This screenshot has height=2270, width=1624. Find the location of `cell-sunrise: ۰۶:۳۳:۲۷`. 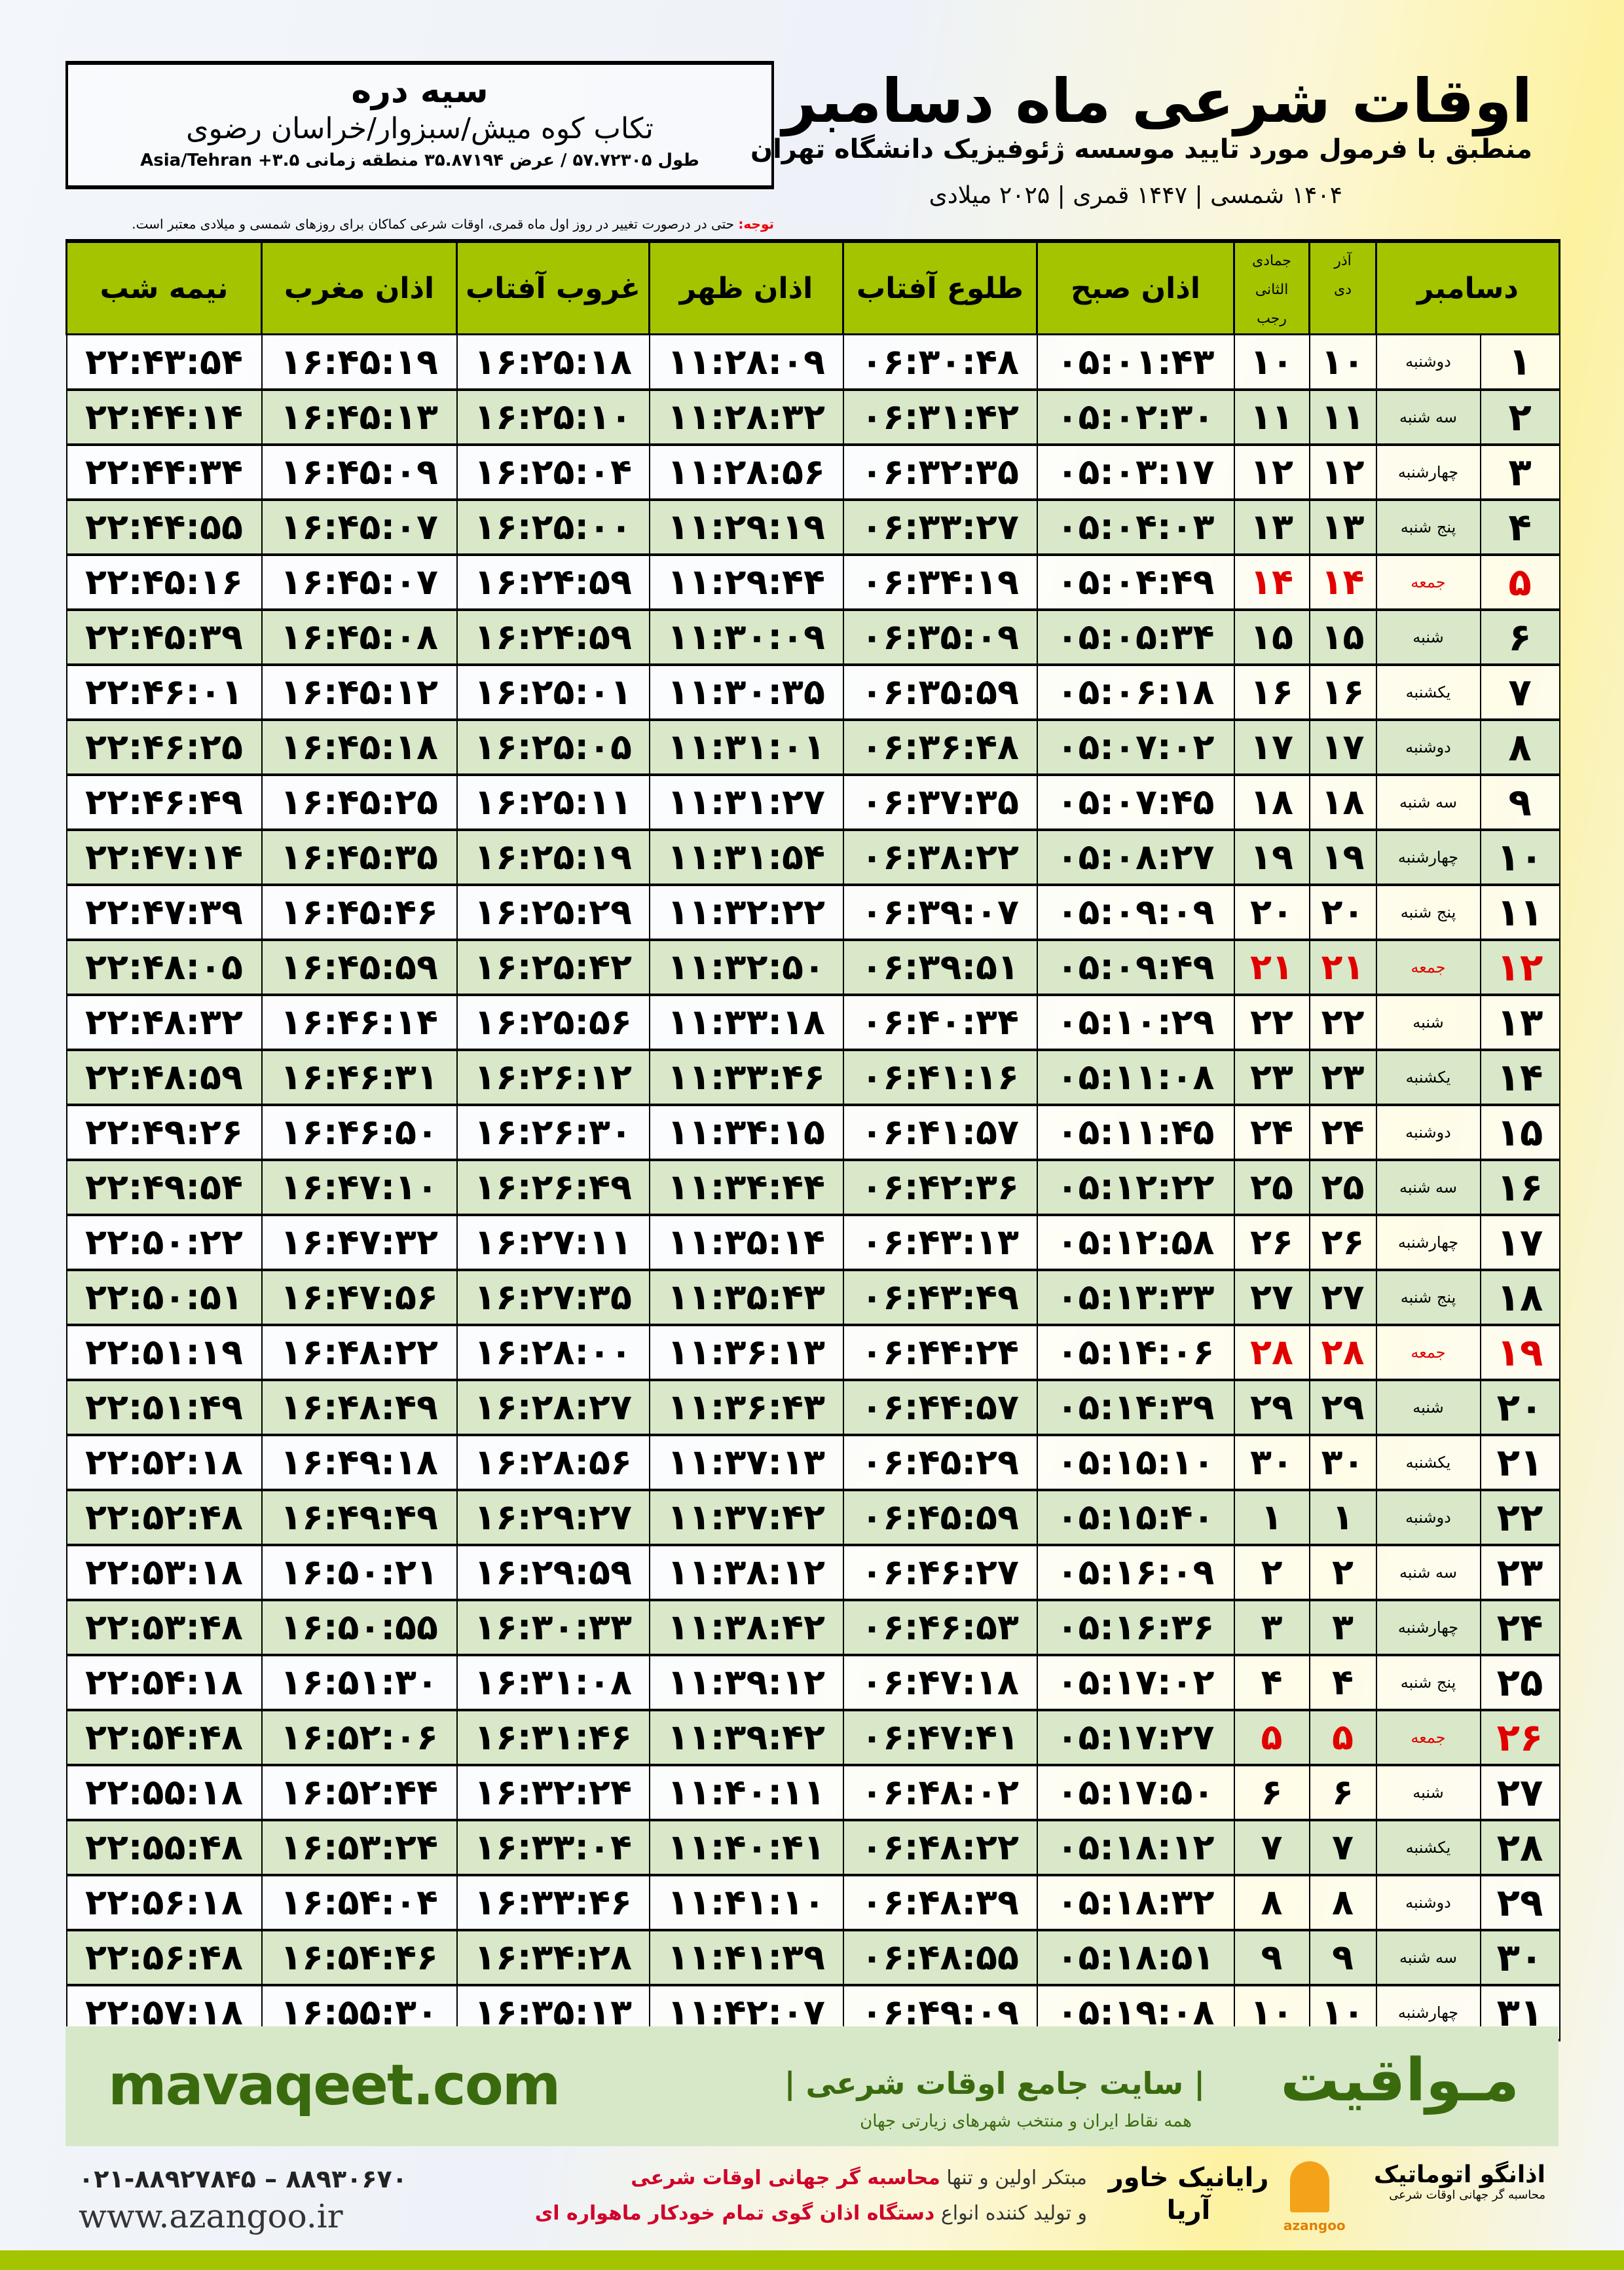

cell-sunrise: ۰۶:۳۳:۲۷ is located at coordinates (940, 527).